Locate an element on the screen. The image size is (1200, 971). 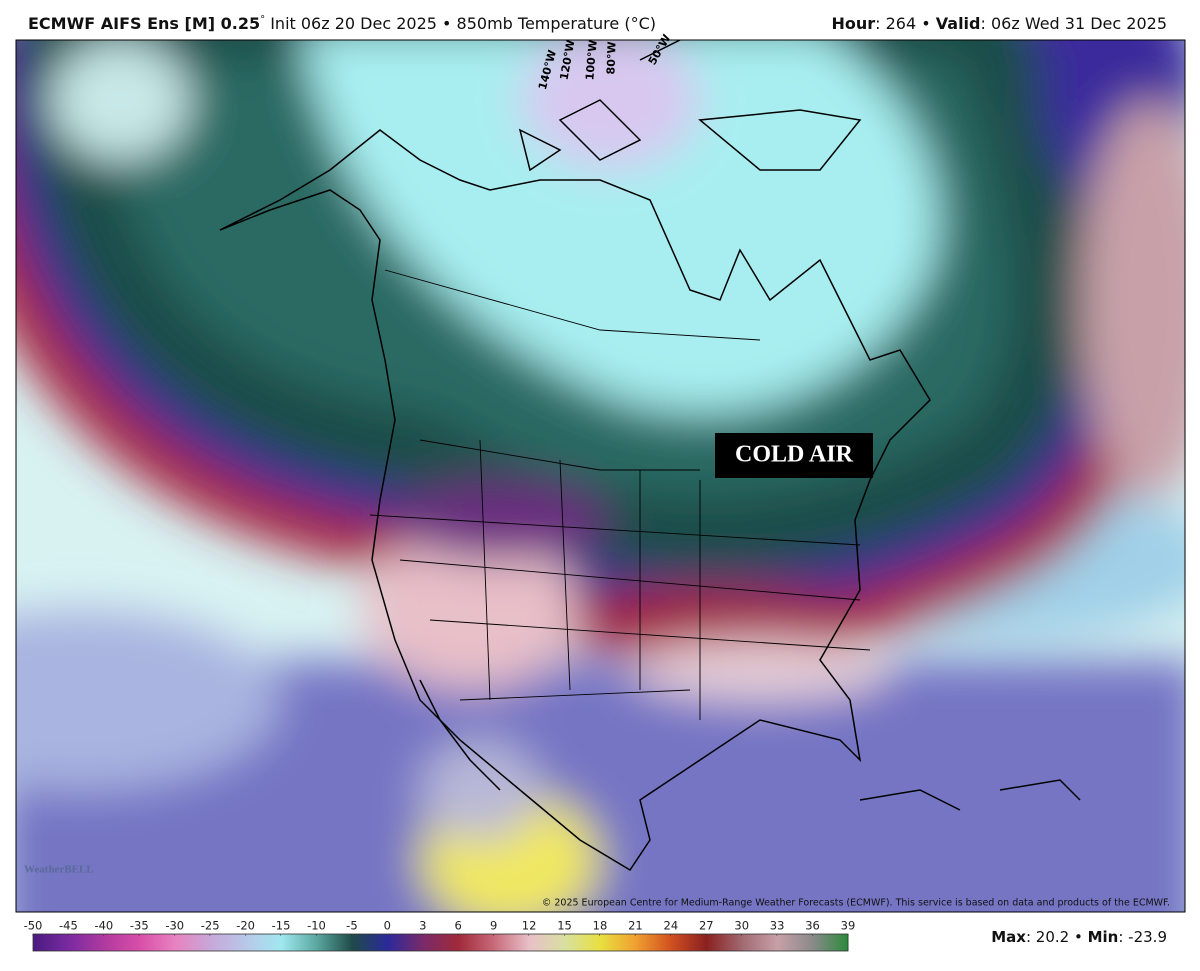
longitude-label: 100°W is located at coordinates (591, 60).